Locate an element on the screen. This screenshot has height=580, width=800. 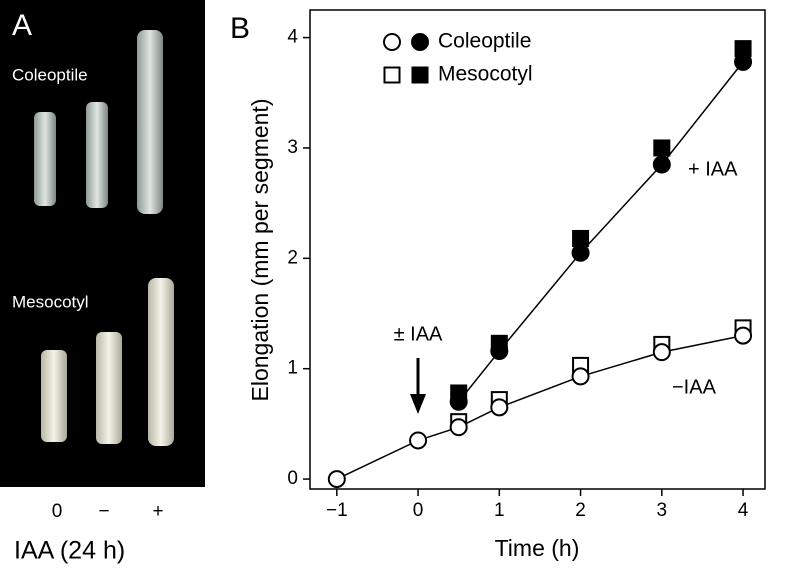
x-axis-label: Time (h) is located at coordinates (537, 548).